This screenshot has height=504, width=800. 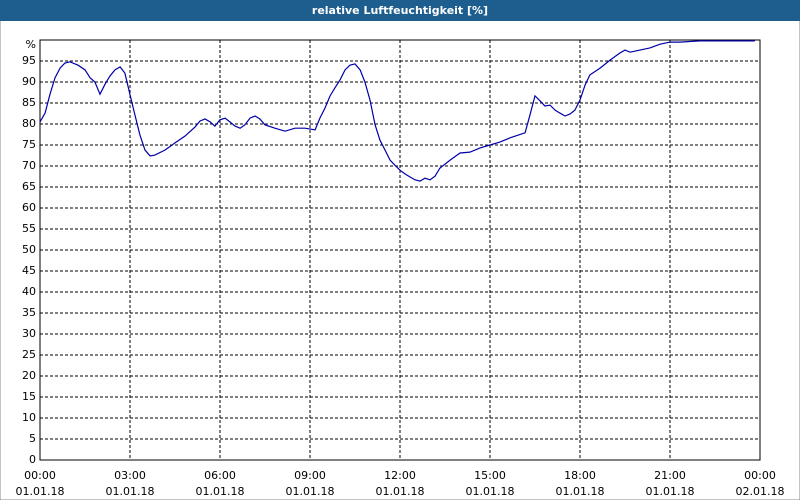 What do you see at coordinates (29, 81) in the screenshot?
I see `y-tick-label: 90` at bounding box center [29, 81].